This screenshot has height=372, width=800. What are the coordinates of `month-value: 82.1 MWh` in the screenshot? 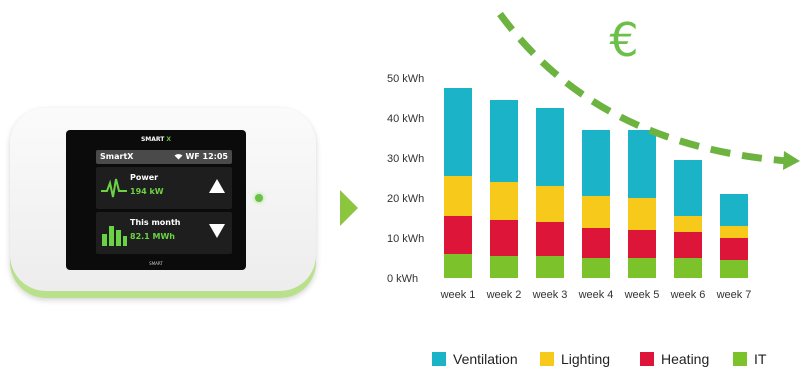 It's located at (153, 236).